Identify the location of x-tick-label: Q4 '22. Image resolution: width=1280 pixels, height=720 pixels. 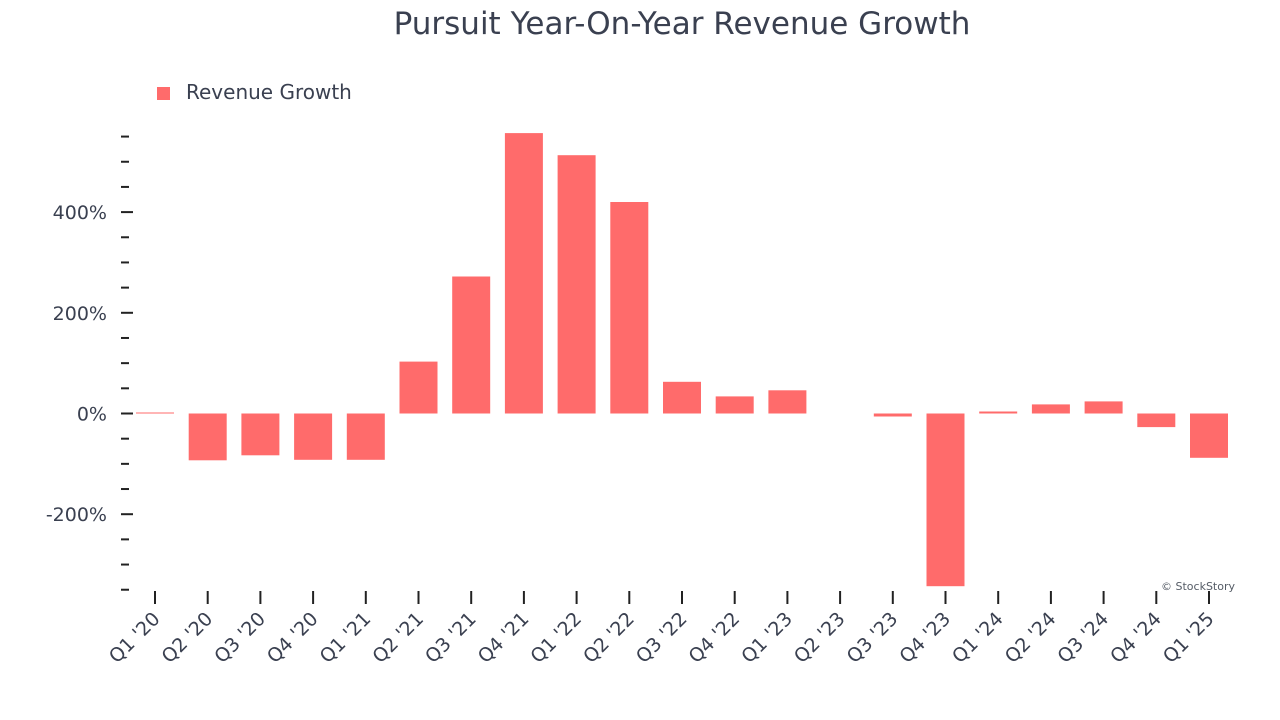
(714, 638).